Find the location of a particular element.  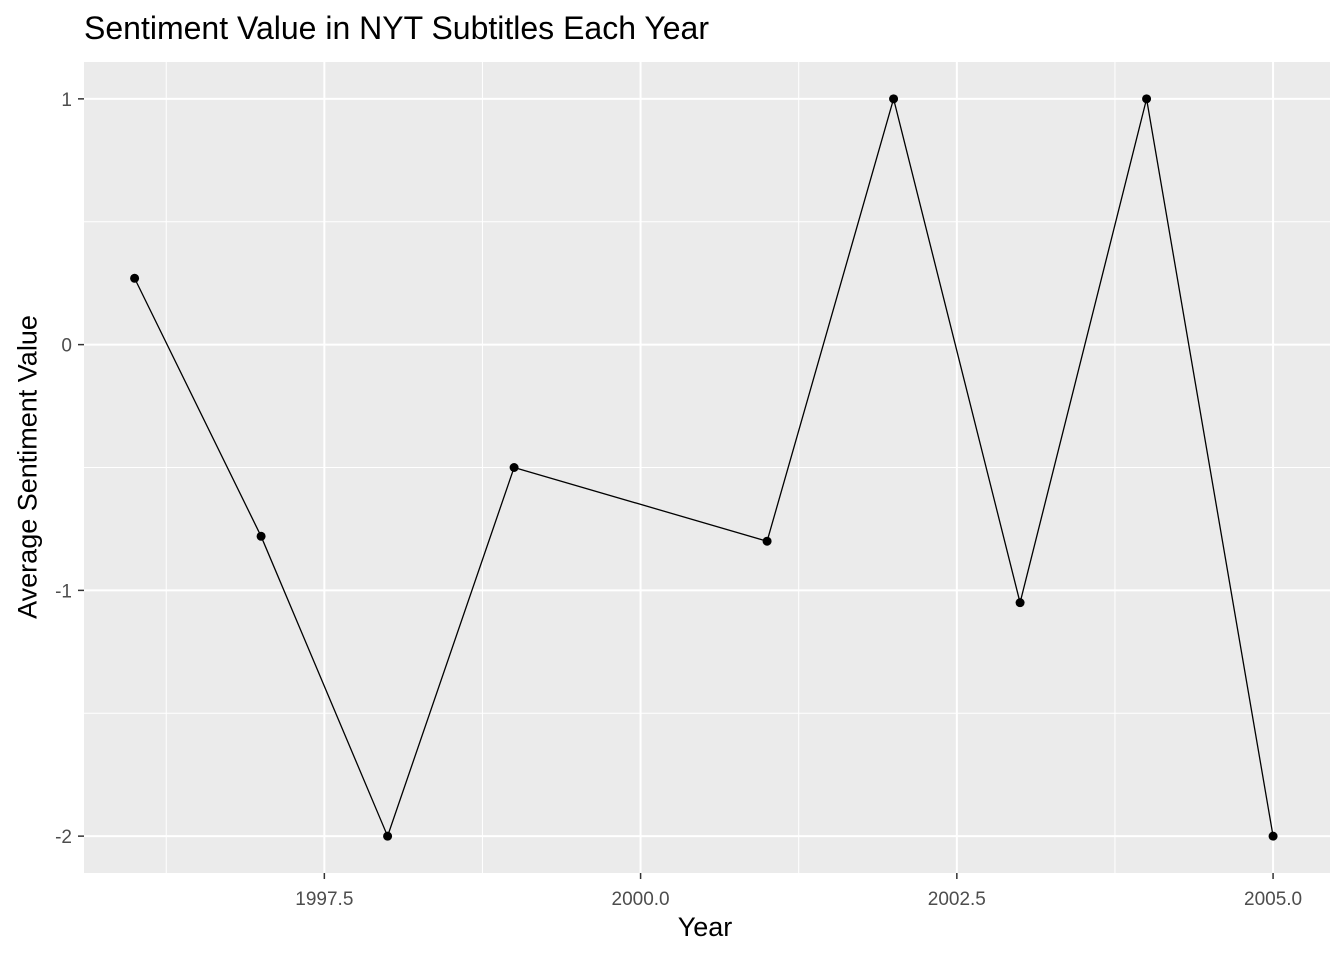

y-tick-label: -1 is located at coordinates (63, 591).